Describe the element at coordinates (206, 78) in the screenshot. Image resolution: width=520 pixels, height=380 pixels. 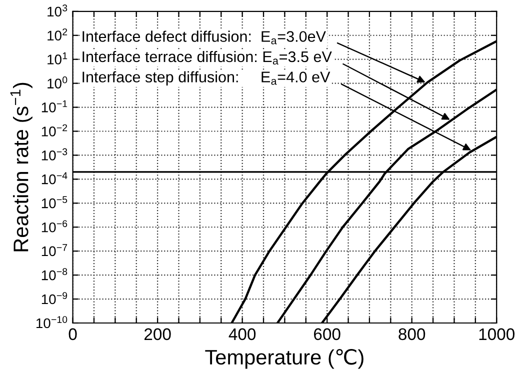
I see `annotation: Interface step diffusion: E$_{a}$=4.0 eV` at that location.